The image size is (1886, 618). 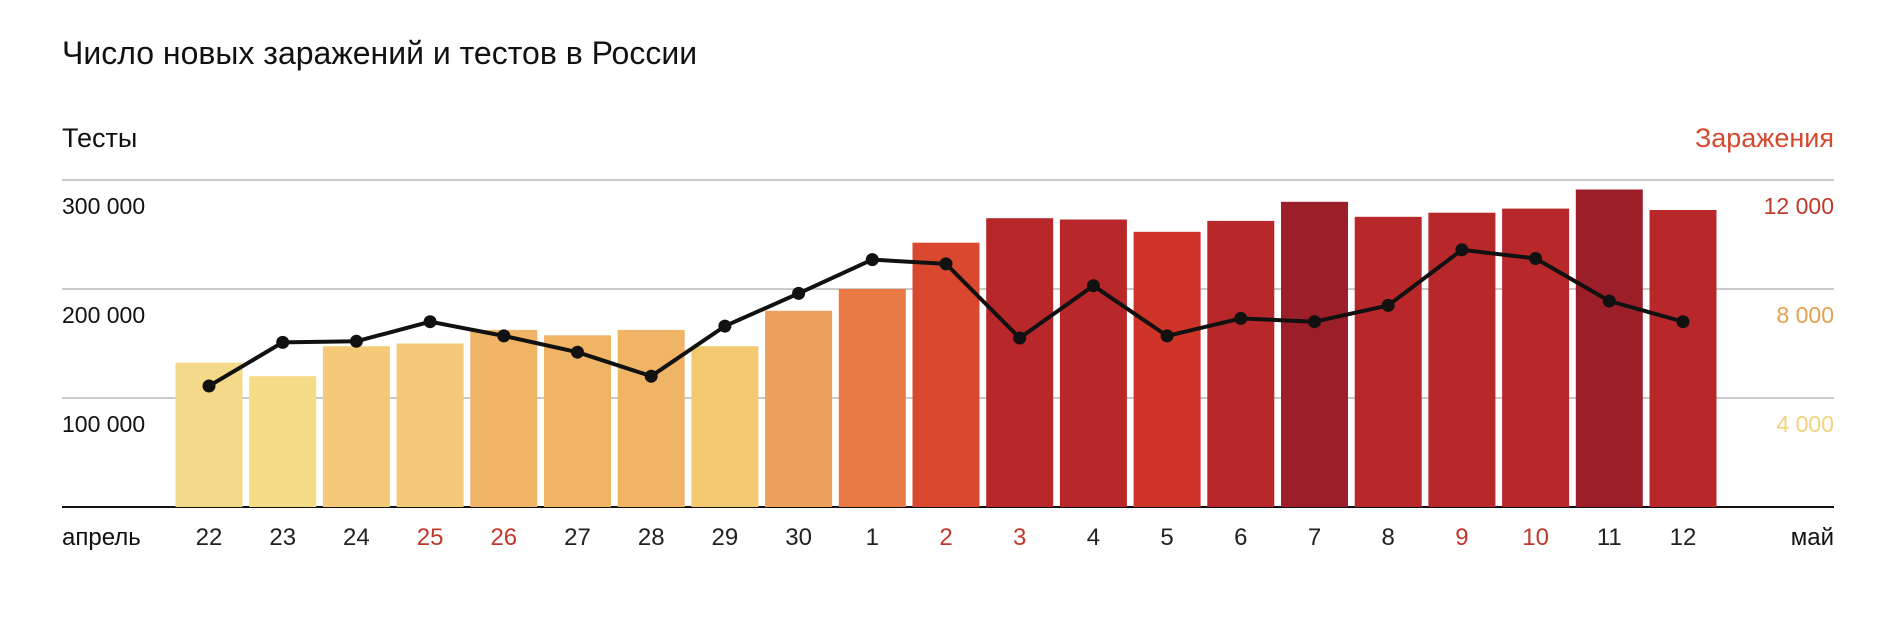 What do you see at coordinates (1683, 537) in the screenshot?
I see `category-label: 12` at bounding box center [1683, 537].